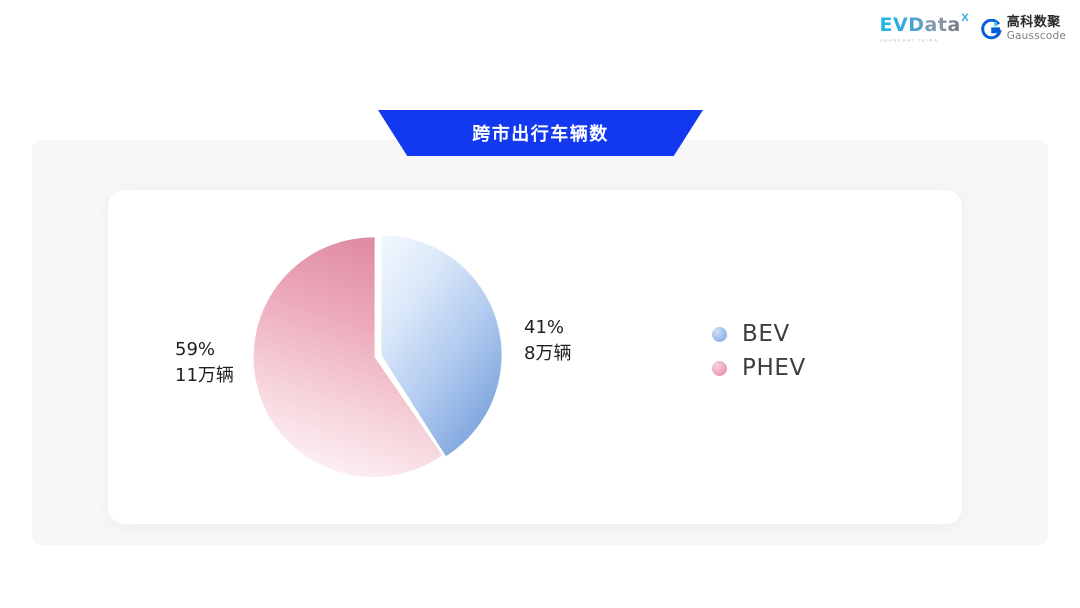 This screenshot has width=1080, height=608. I want to click on evdata-tagline: SHANGHAI CHINA, so click(909, 40).